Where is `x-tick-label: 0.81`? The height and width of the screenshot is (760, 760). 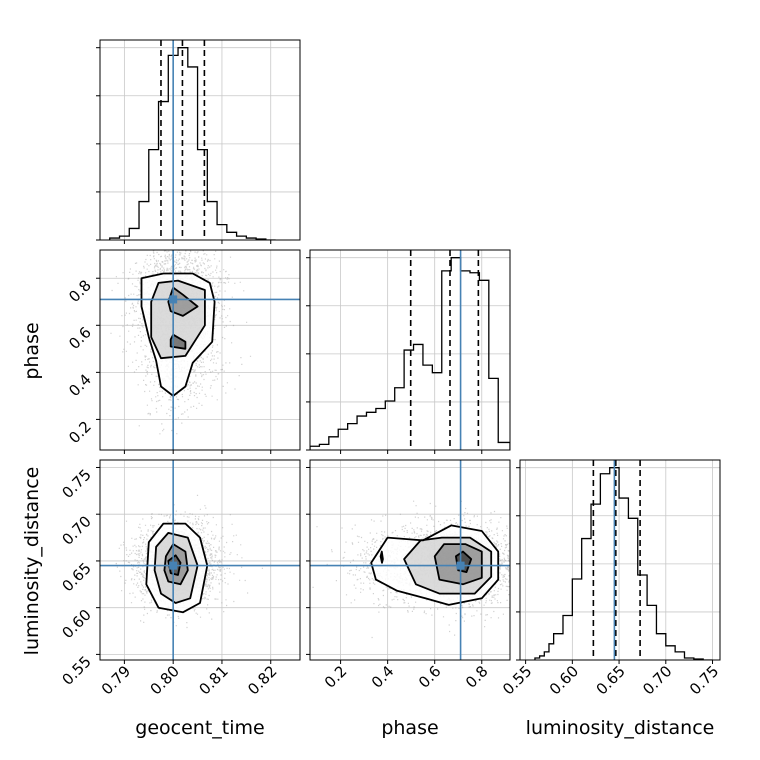
x-tick-label: 0.81 is located at coordinates (213, 680).